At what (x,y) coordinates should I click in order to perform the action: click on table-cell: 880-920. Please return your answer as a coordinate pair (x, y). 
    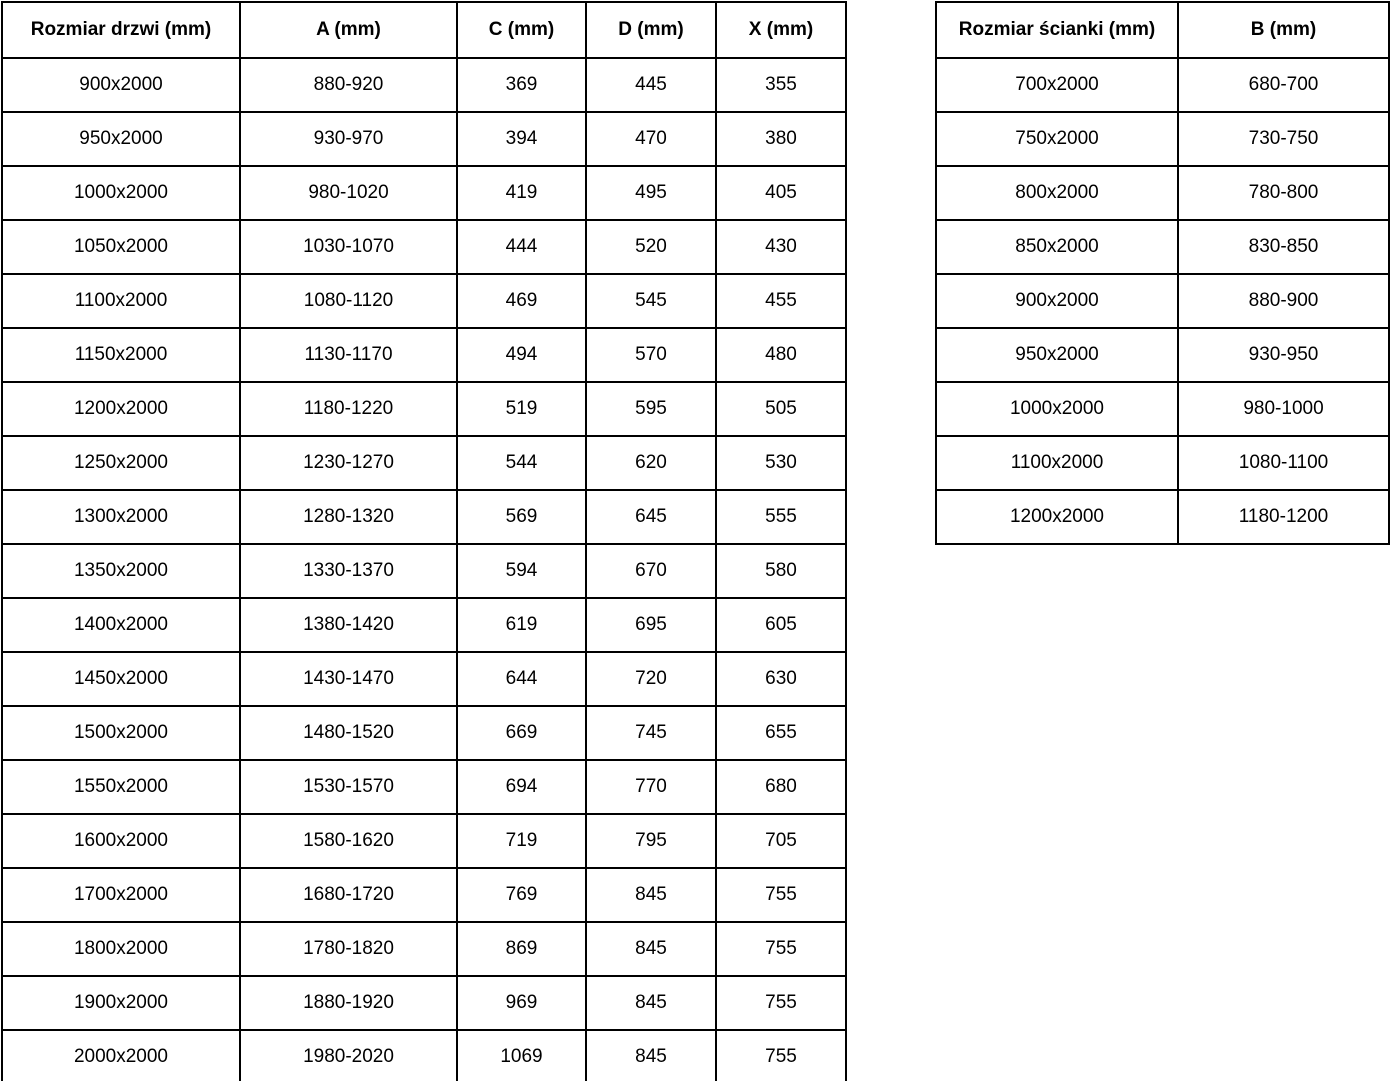
    Looking at the image, I should click on (348, 85).